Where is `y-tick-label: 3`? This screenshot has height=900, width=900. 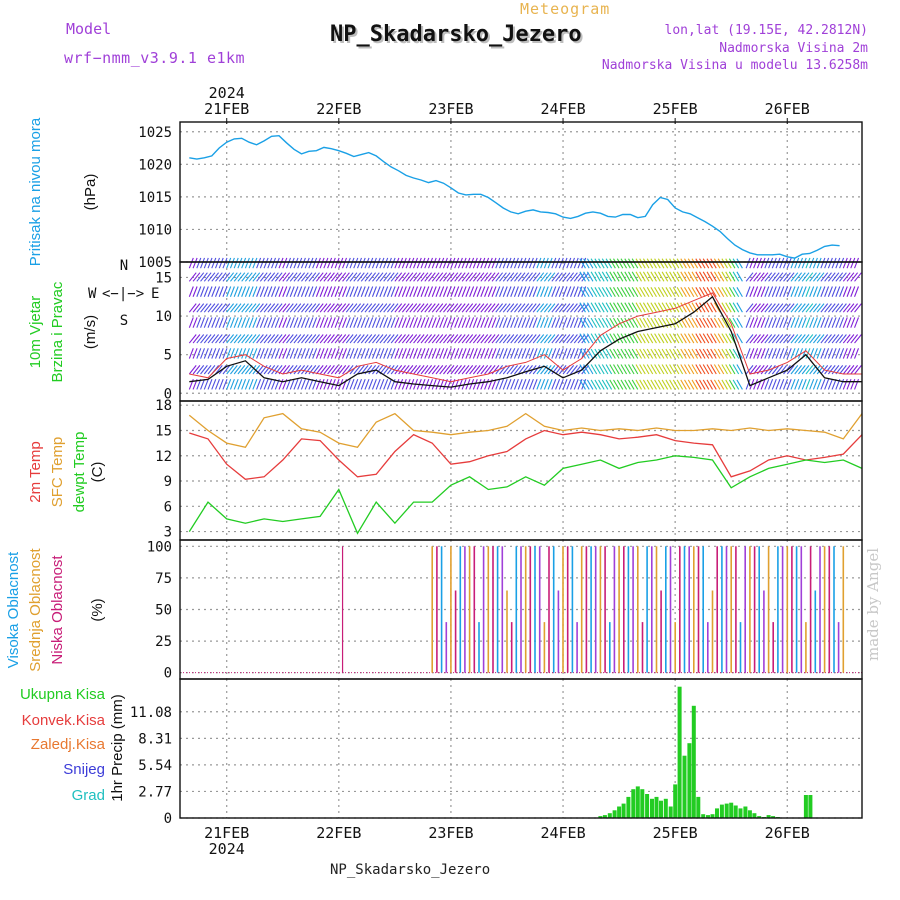 y-tick-label: 3 is located at coordinates (168, 533).